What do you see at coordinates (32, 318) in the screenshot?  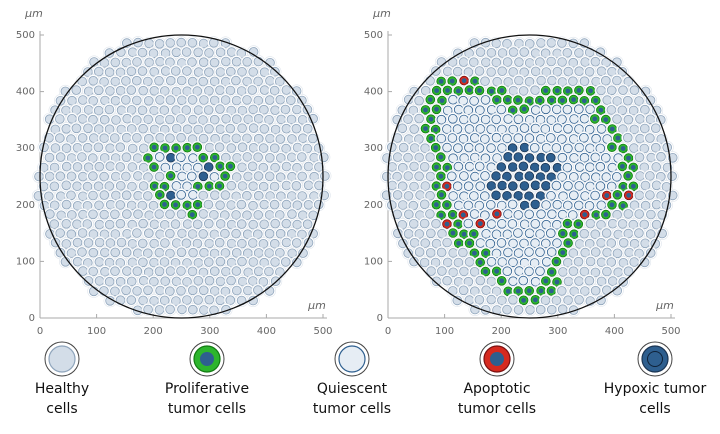 I see `y-tick-label: 0` at bounding box center [32, 318].